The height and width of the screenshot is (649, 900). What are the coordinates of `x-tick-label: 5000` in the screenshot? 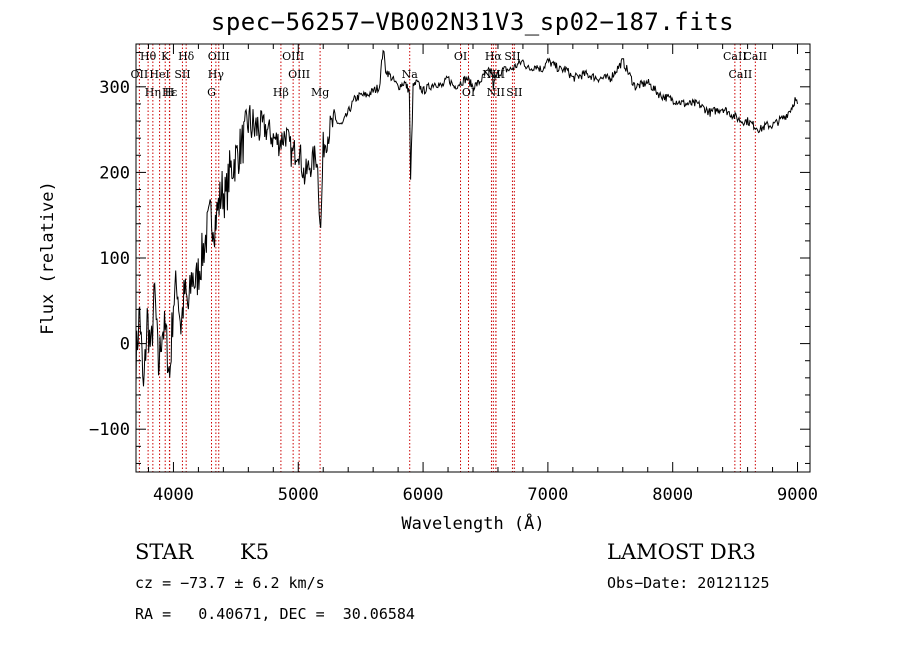 It's located at (298, 495).